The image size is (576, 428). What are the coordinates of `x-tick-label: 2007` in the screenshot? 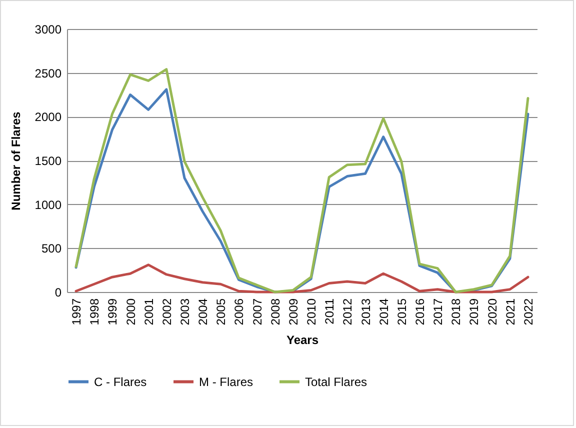 It's located at (257, 312).